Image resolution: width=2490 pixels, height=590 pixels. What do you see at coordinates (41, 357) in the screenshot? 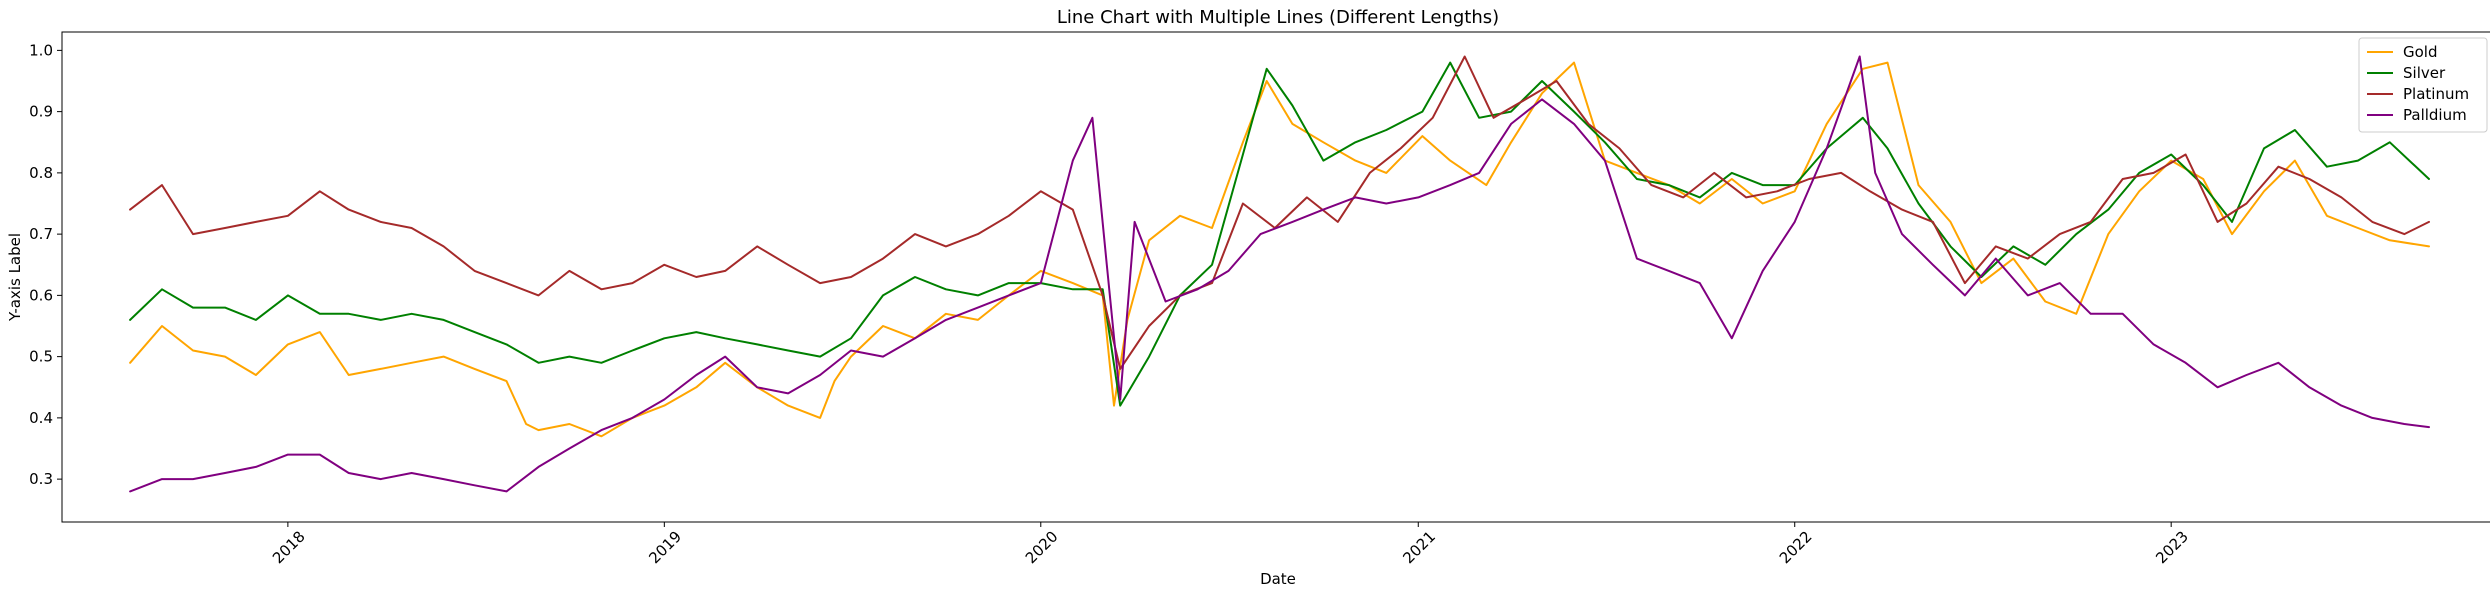
I see `y-tick-label: 0.5` at bounding box center [41, 357].